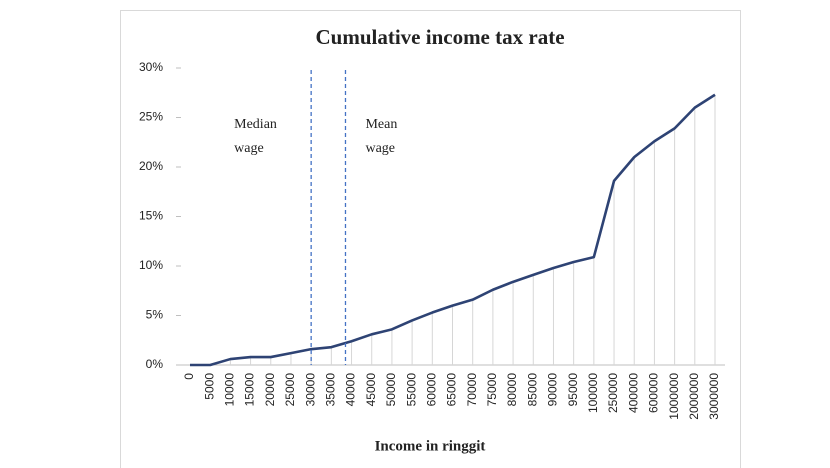 This screenshot has width=830, height=468. I want to click on annotation-text: Median, so click(255, 124).